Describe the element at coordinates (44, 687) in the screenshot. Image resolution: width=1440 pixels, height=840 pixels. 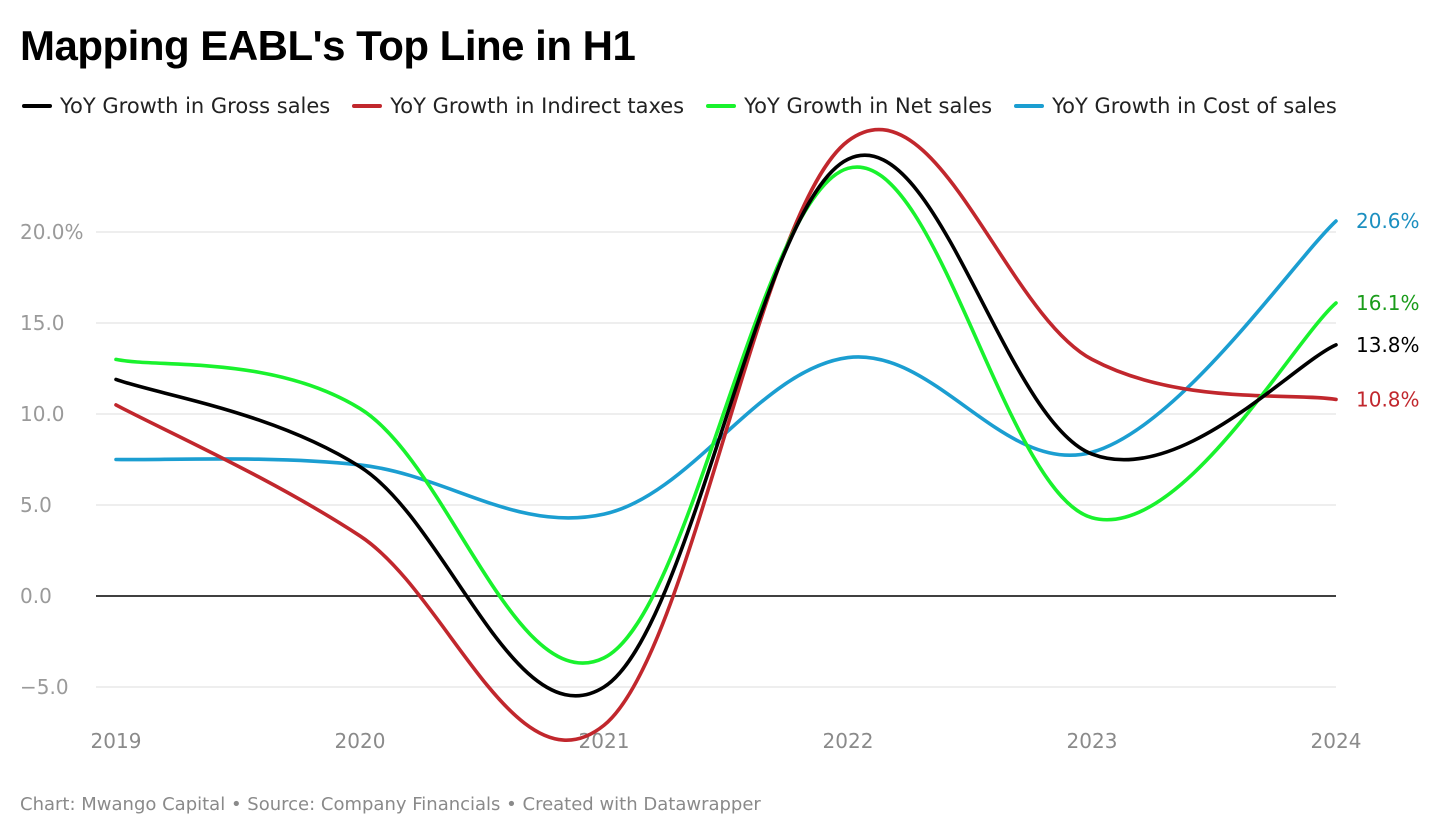
I see `y-tick-label: −5.0` at that location.